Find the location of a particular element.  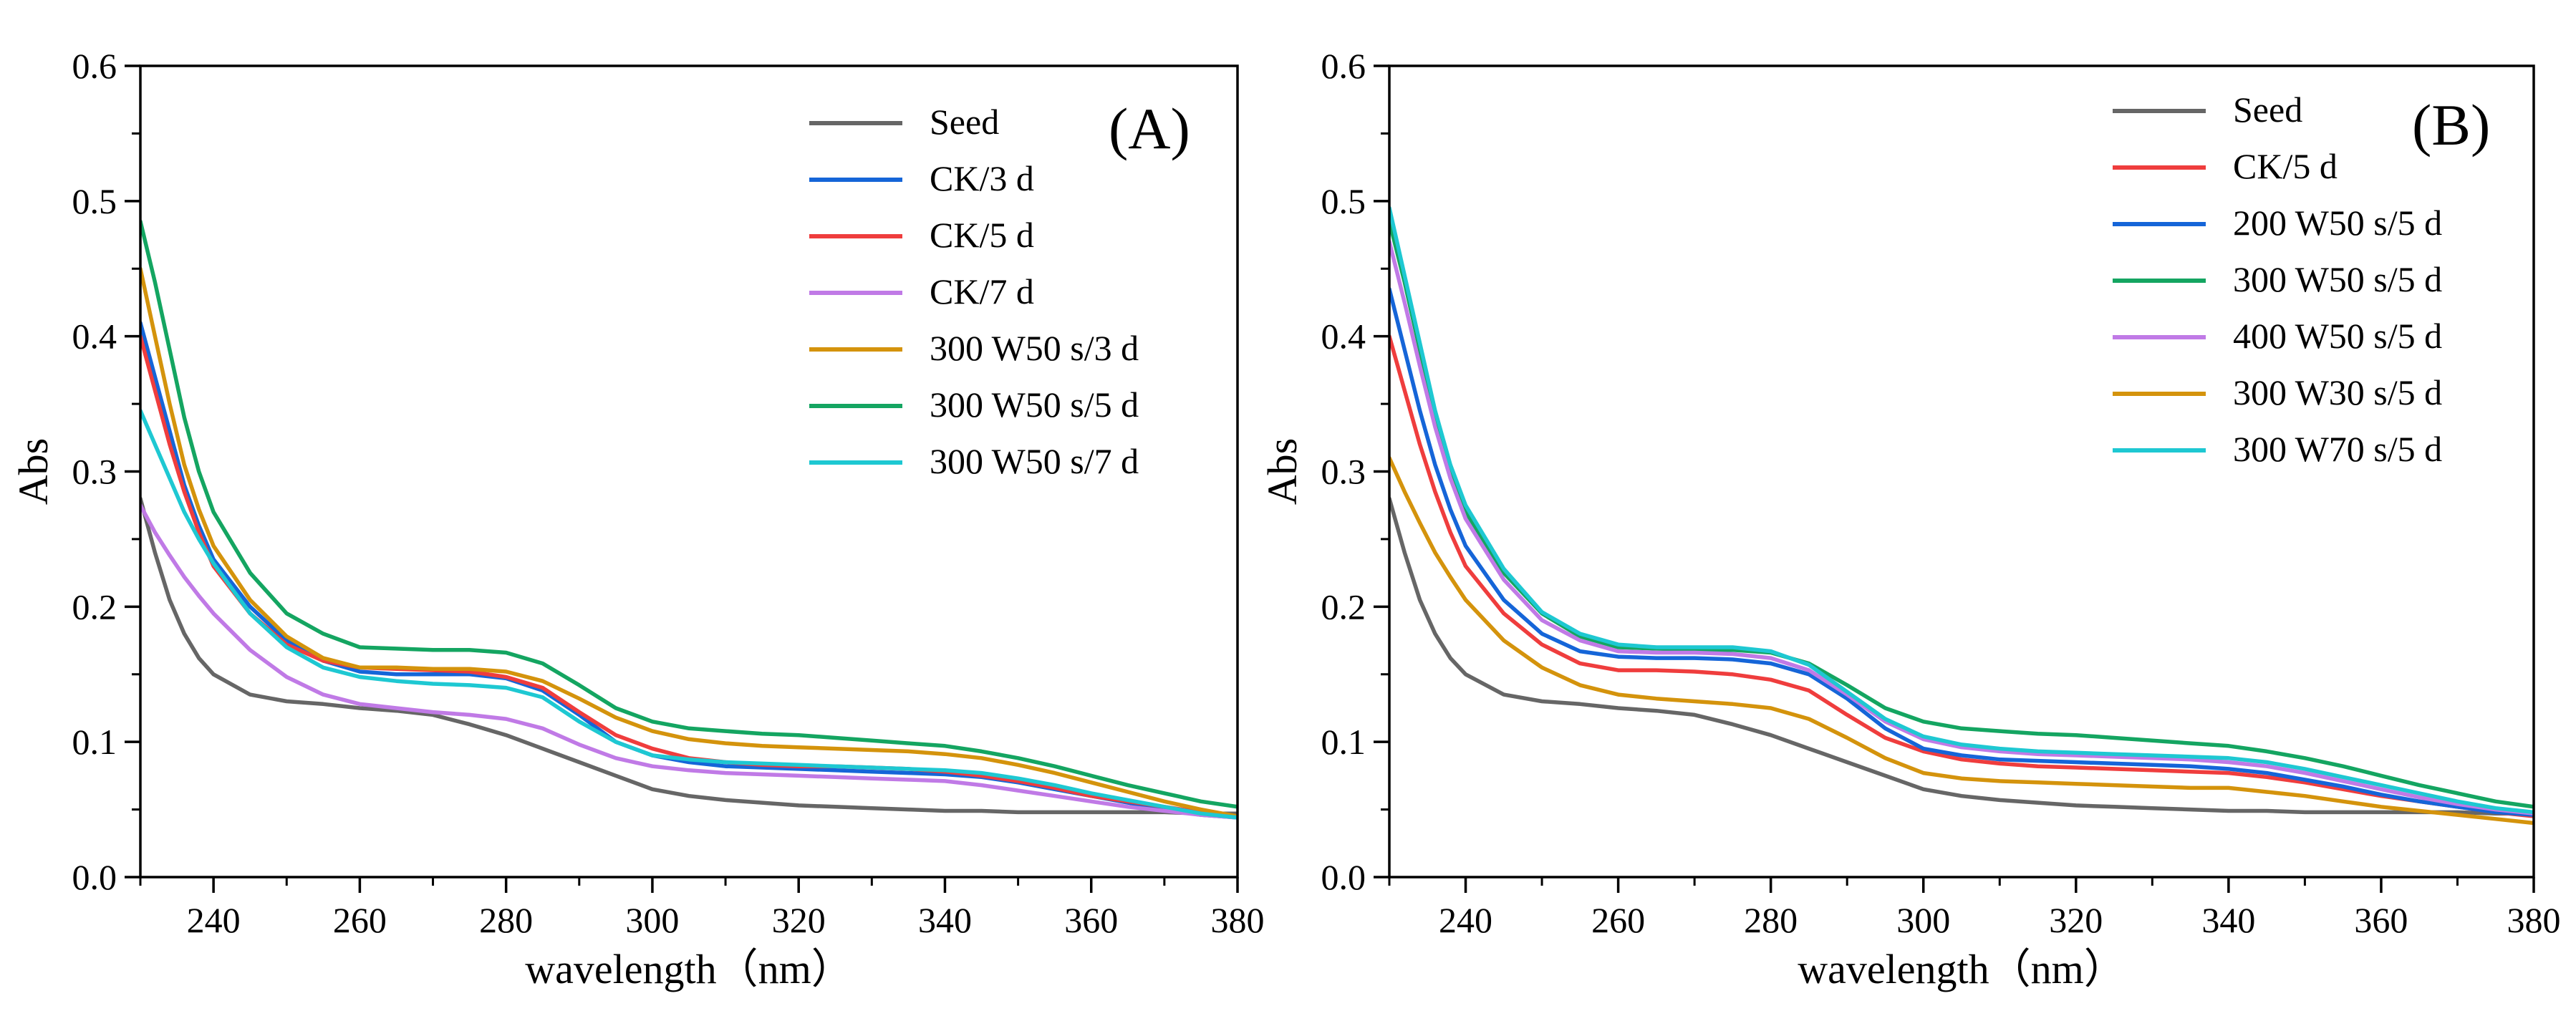

legend-label: 400 W50 s/5 d is located at coordinates (2337, 336).